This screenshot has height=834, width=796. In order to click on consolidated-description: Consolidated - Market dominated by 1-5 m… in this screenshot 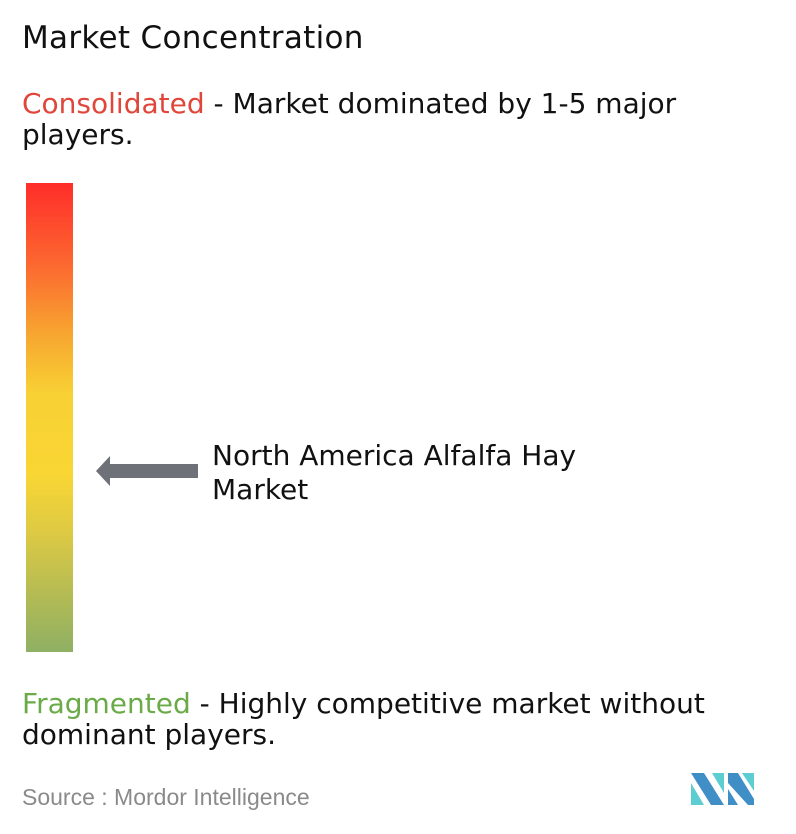, I will do `click(407, 119)`.